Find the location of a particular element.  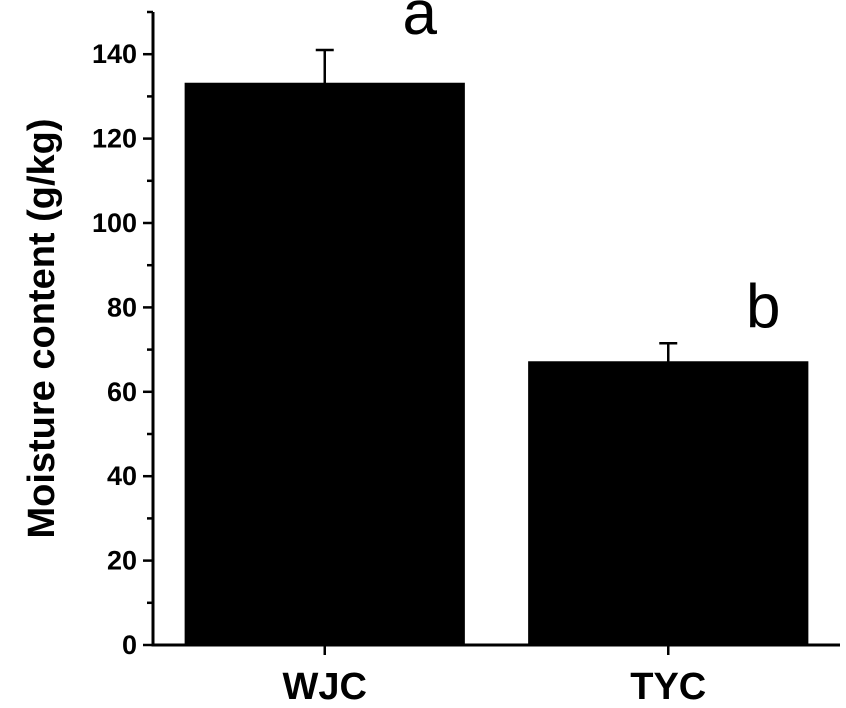

y-axis-tick-labels: 0 20 40 60 80 100 120 140 is located at coordinates (114, 349).